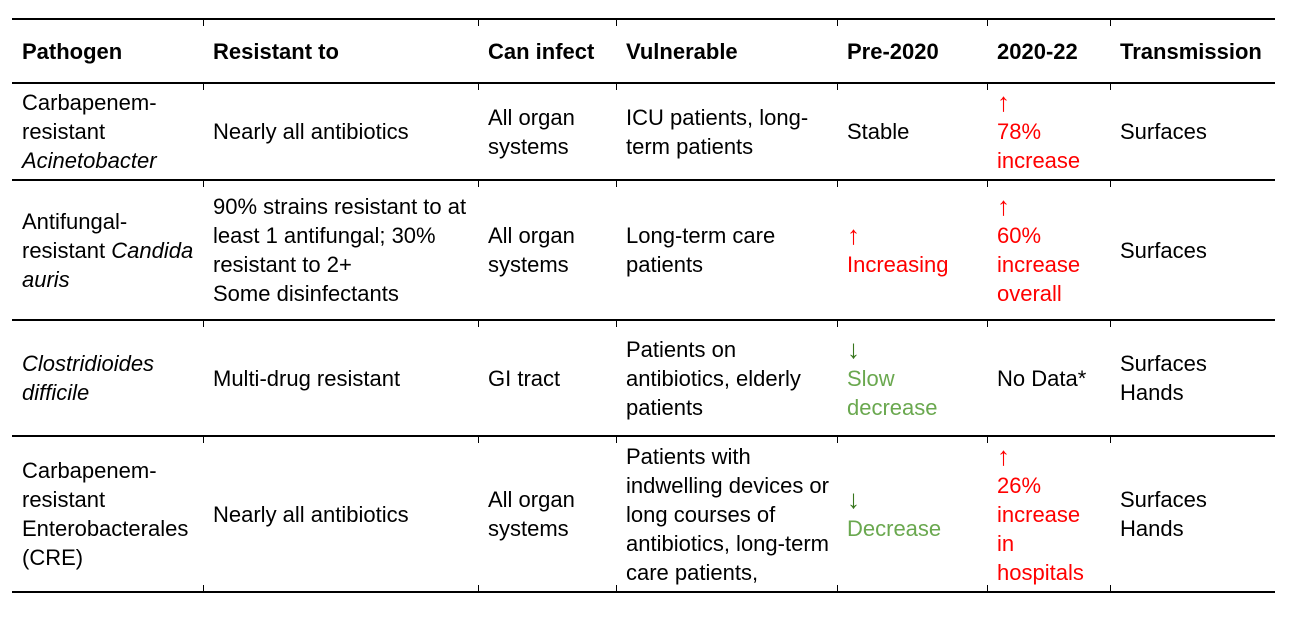 This screenshot has height=638, width=1292. Describe the element at coordinates (1048, 50) in the screenshot. I see `column-header-2020-22: 2020-22` at that location.